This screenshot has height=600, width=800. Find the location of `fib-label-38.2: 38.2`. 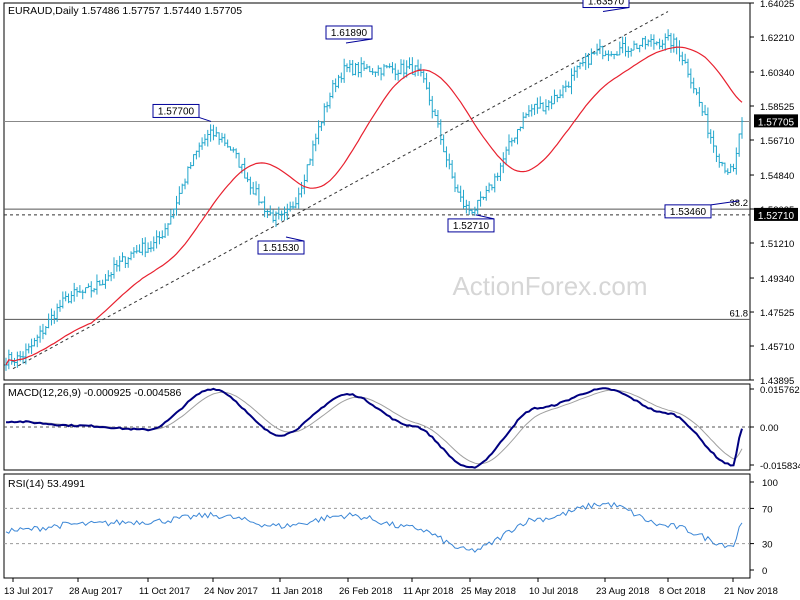

fib-label-38.2: 38.2 is located at coordinates (739, 203).